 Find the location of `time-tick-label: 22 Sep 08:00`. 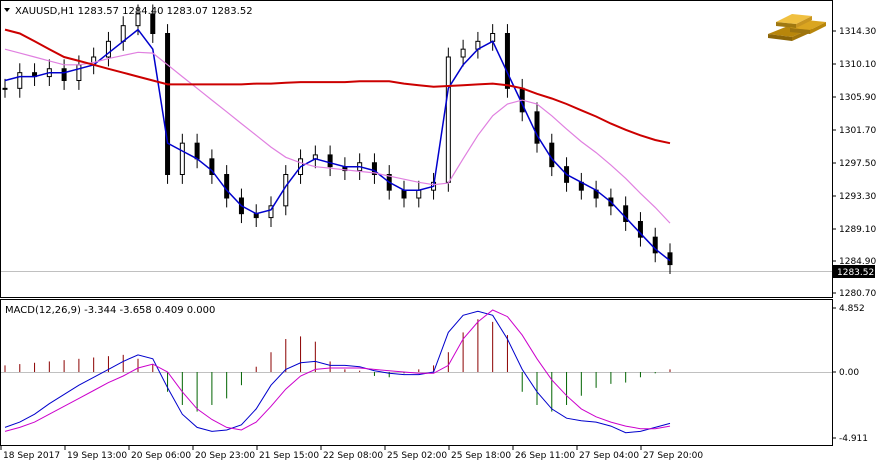

time-tick-label: 22 Sep 08:00 is located at coordinates (353, 456).